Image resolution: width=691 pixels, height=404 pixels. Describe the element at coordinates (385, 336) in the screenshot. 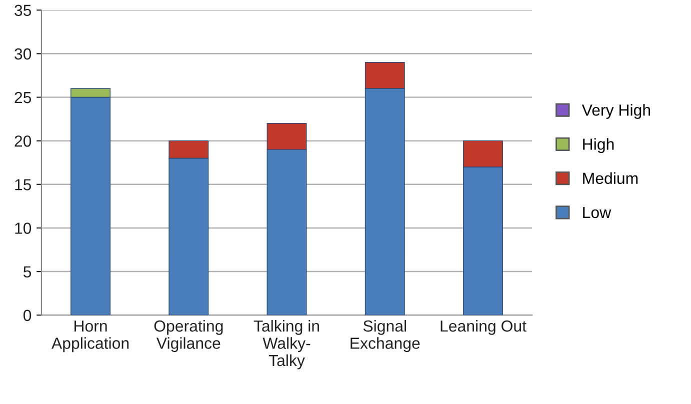

I see `x-tick-label: Signal Exchange` at that location.